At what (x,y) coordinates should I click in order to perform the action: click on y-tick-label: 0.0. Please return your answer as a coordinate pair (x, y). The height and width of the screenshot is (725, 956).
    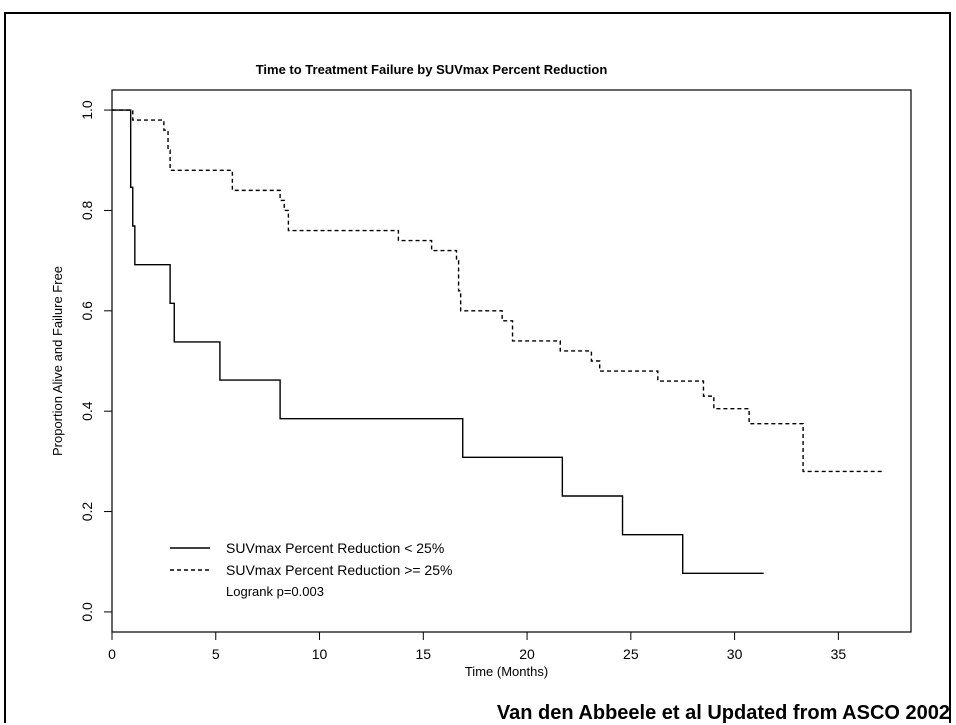
    Looking at the image, I should click on (87, 612).